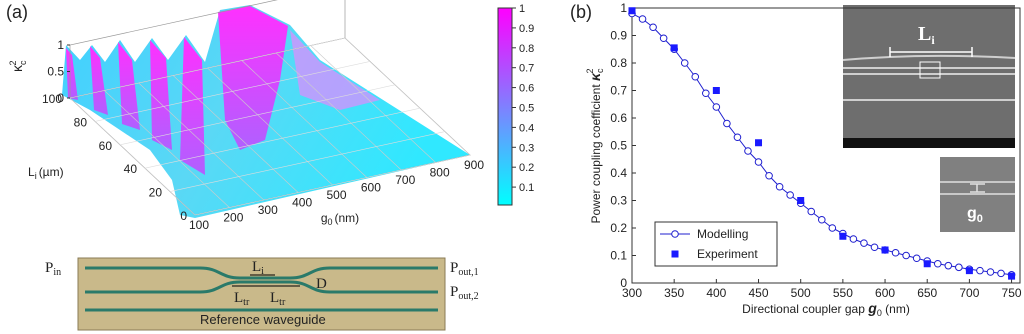 This screenshot has height=334, width=1024. Describe the element at coordinates (618, 228) in the screenshot. I see `y-tick-label: 0.2` at that location.